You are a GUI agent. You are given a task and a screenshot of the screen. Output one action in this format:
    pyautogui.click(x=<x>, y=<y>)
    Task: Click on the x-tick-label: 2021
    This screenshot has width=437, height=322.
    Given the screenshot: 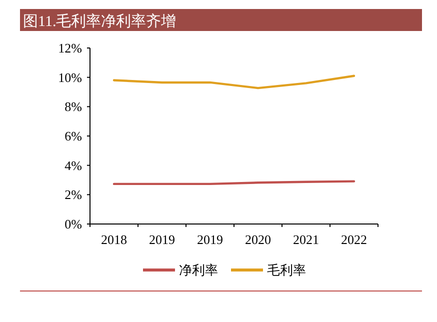 What is the action you would take?
    pyautogui.click(x=306, y=239)
    